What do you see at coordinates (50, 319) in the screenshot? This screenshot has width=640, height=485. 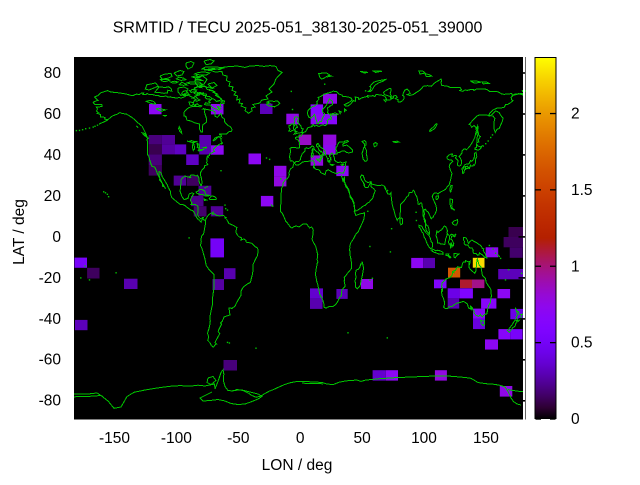 I see `svg-text: -40` at bounding box center [50, 319].